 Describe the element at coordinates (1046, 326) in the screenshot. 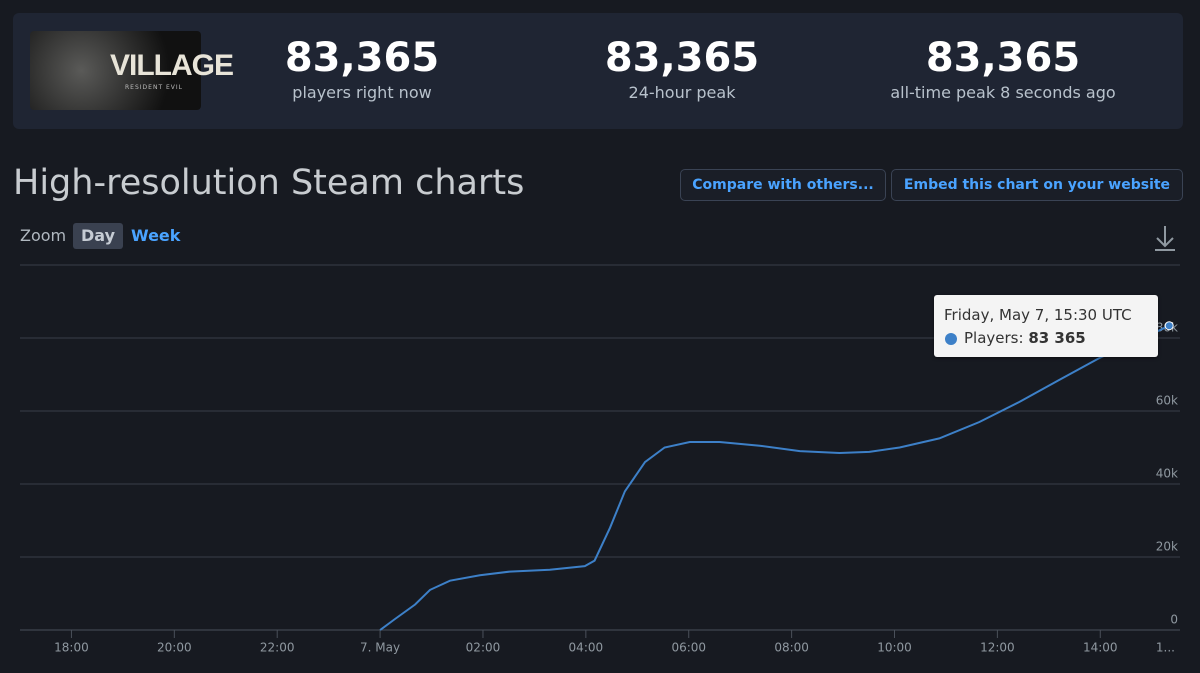

I see `tooltip: Friday, May 7, 15:30 UTC Players: 83 365` at that location.